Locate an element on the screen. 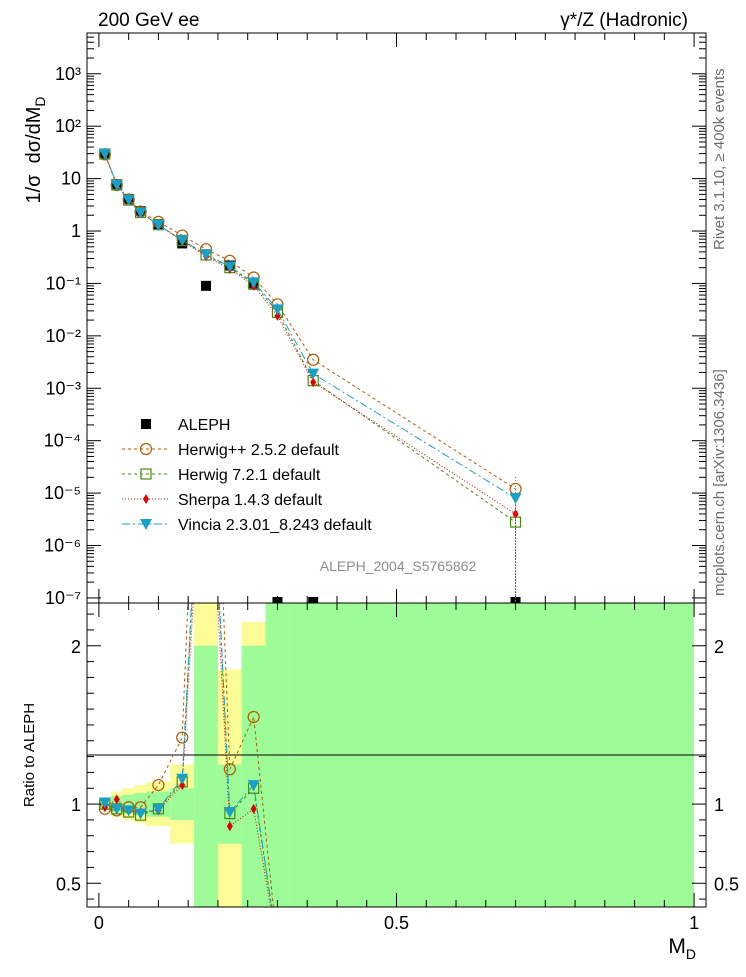 This screenshot has height=977, width=746. main-y-tick-label: 10 is located at coordinates (71, 179).